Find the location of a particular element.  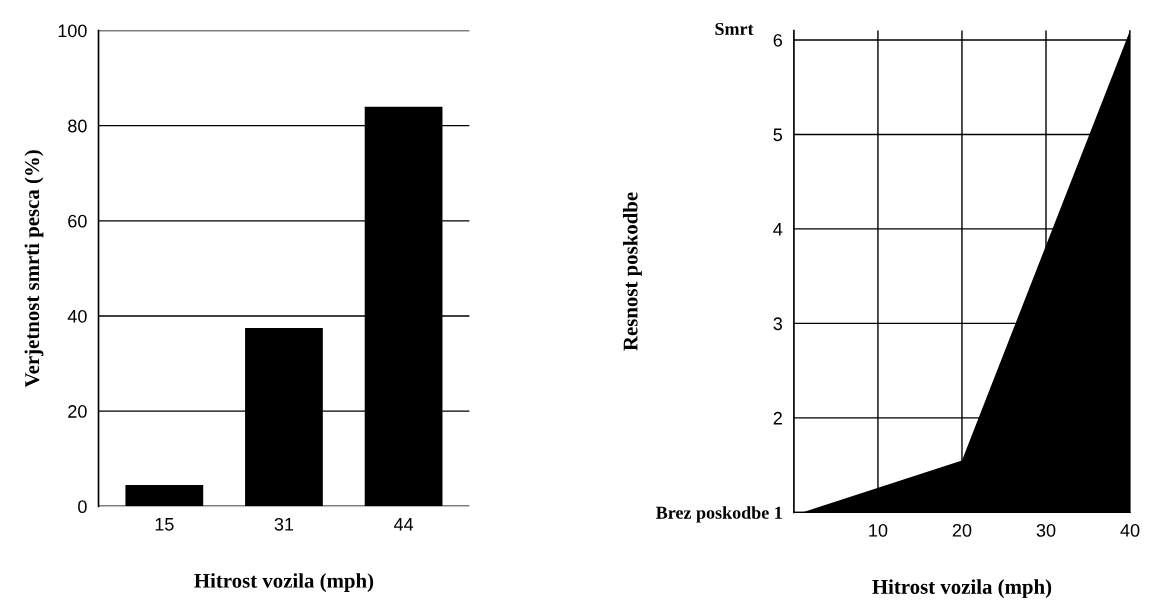

y-axis-title: Resnost poskodbe is located at coordinates (632, 271).